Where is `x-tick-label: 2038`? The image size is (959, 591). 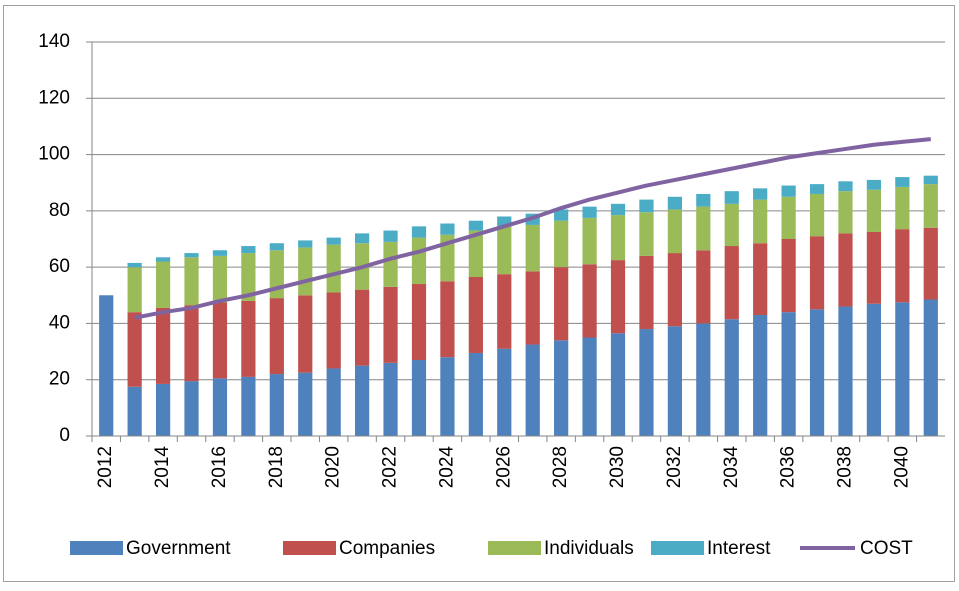
x-tick-label: 2038 is located at coordinates (844, 467).